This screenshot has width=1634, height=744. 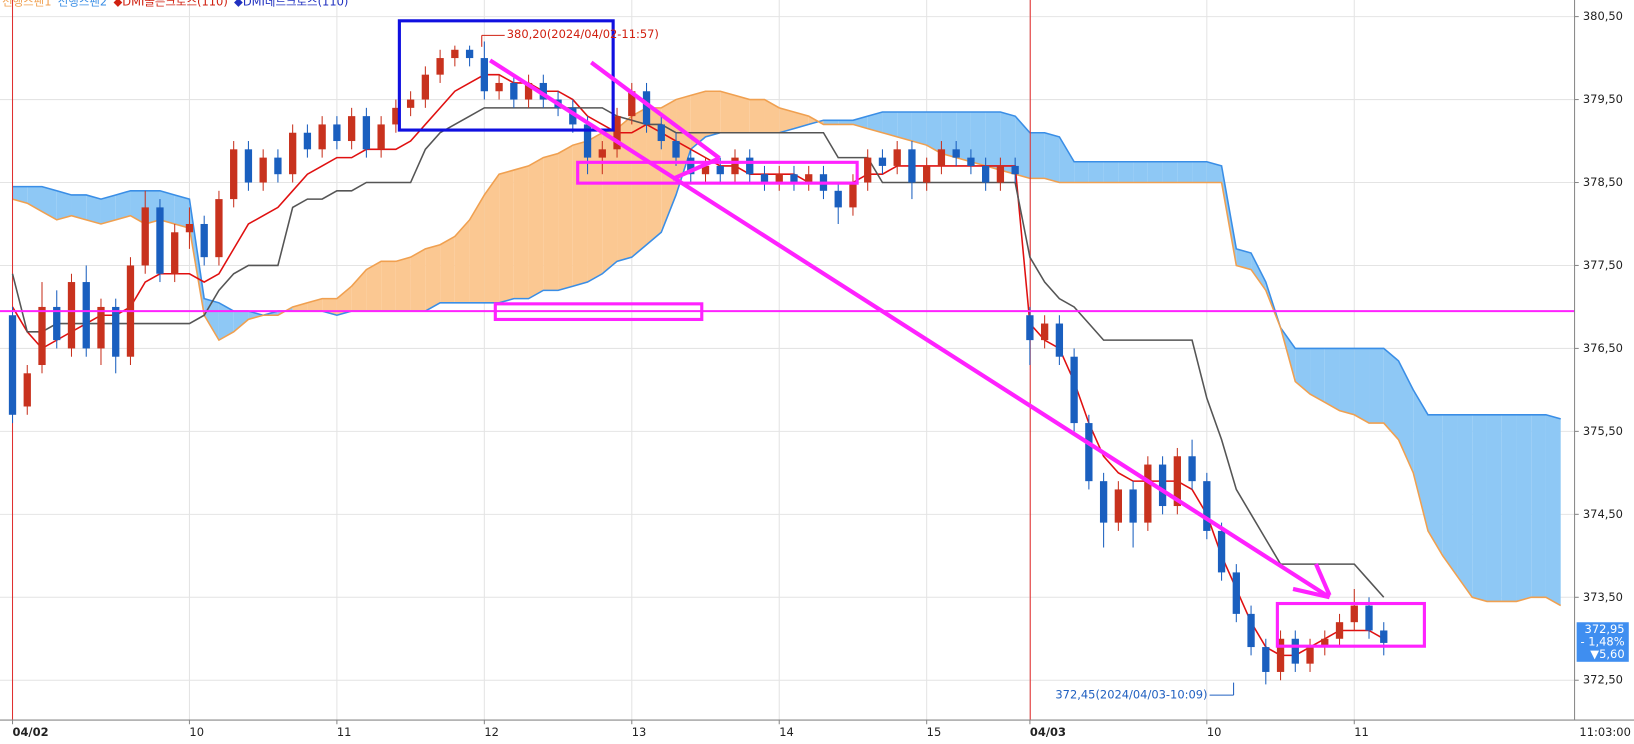 I want to click on y-tick-label: 377,50, so click(x=1603, y=265).